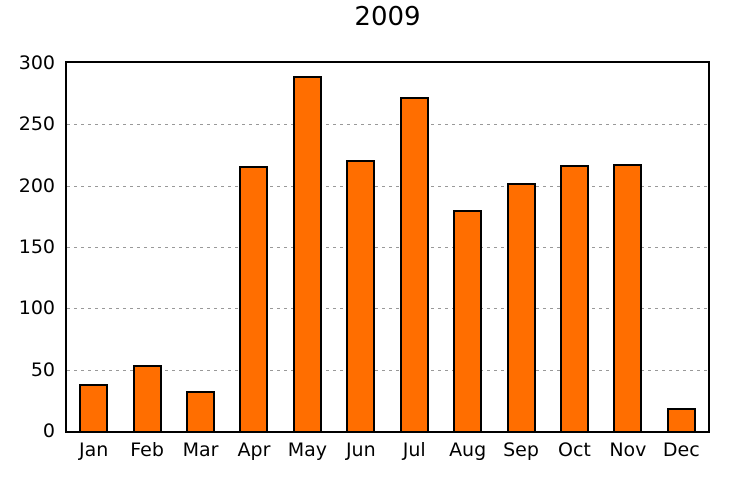 Image resolution: width=740 pixels, height=480 pixels. Describe the element at coordinates (201, 411) in the screenshot. I see `bar-mar` at that location.